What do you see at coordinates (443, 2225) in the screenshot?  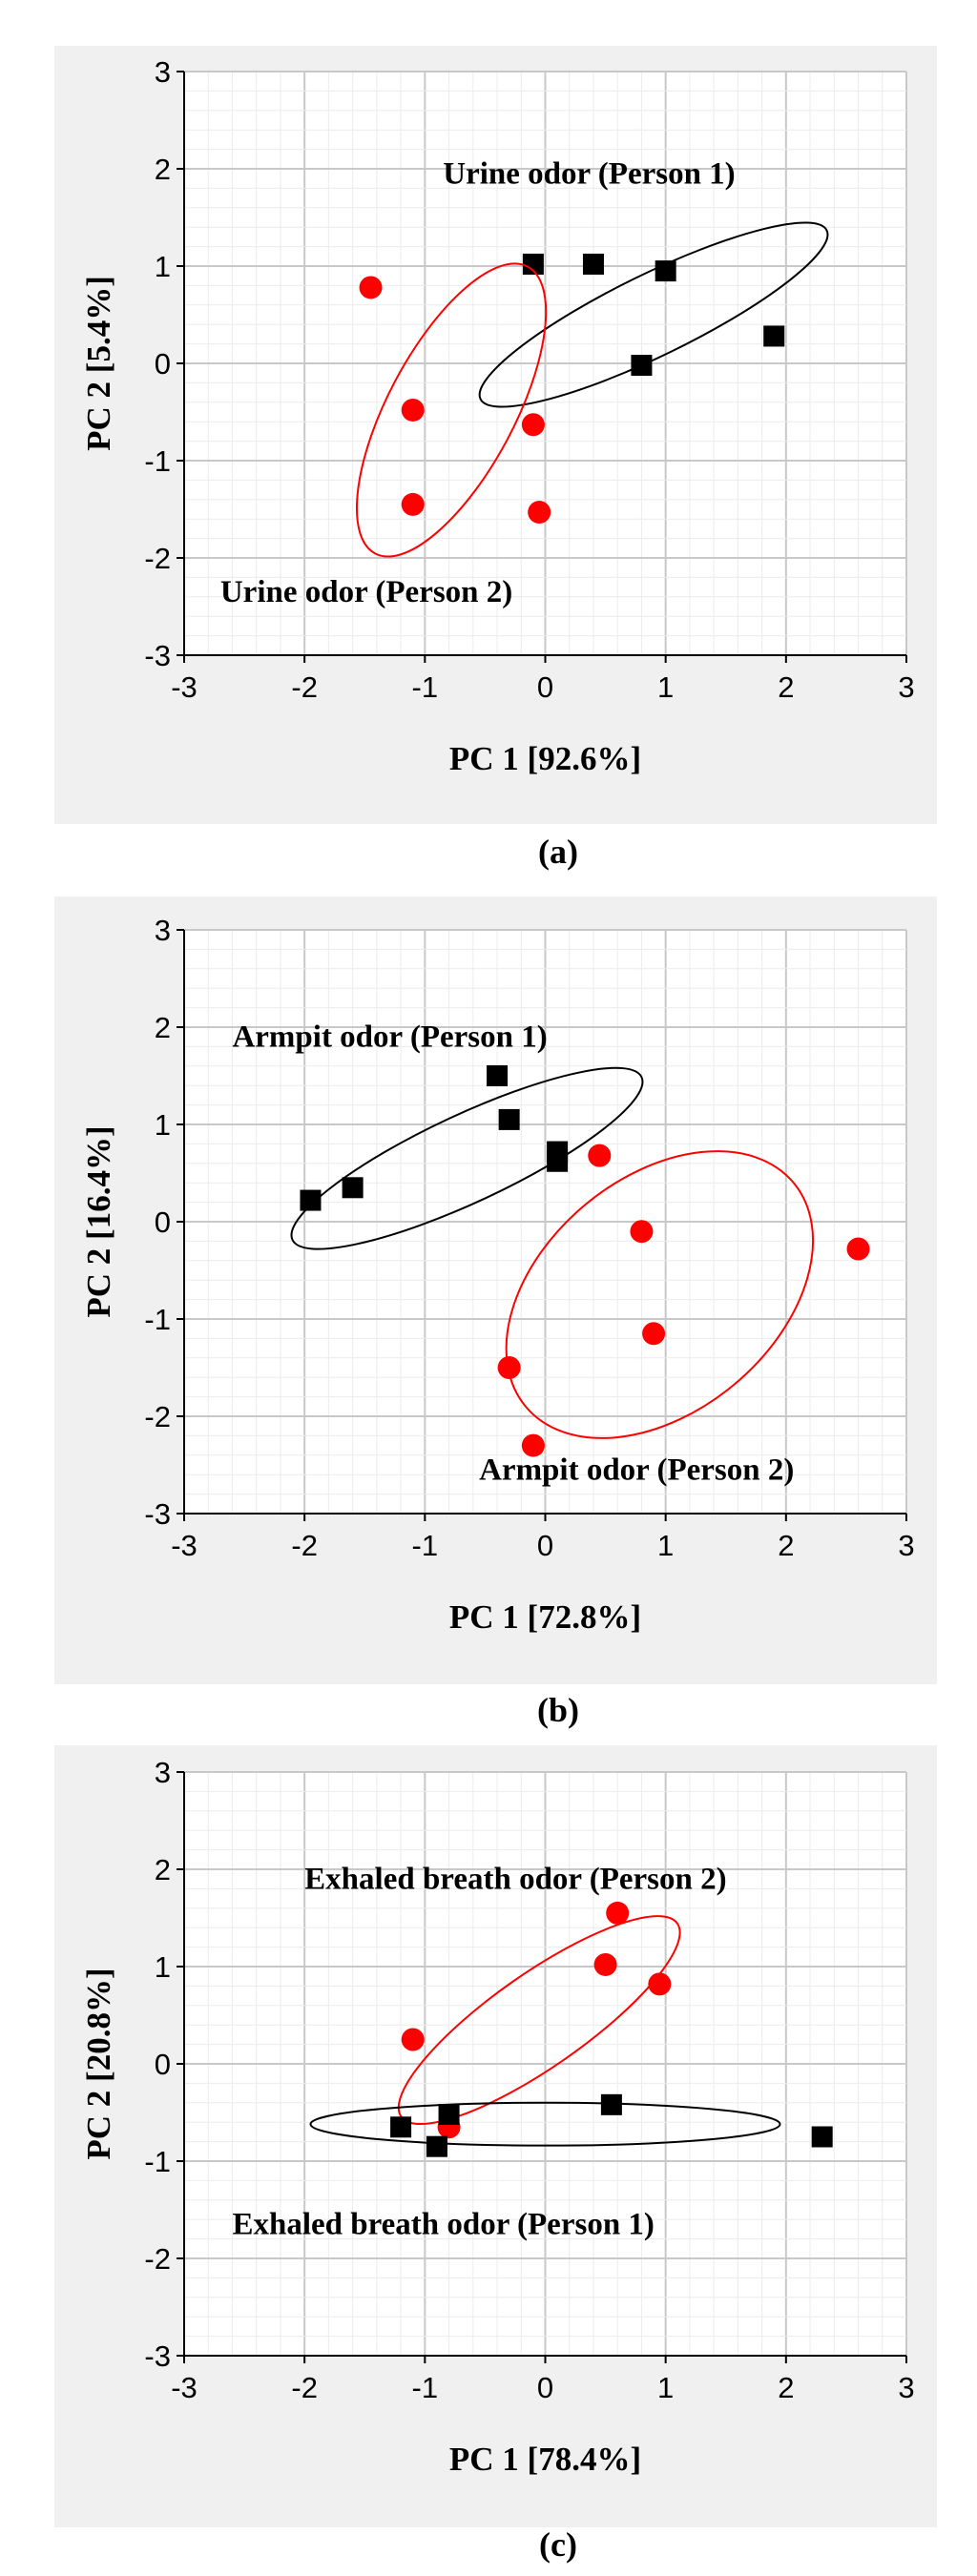 I see `cluster-annotation: Exhaled breath odor (Person 1)` at bounding box center [443, 2225].